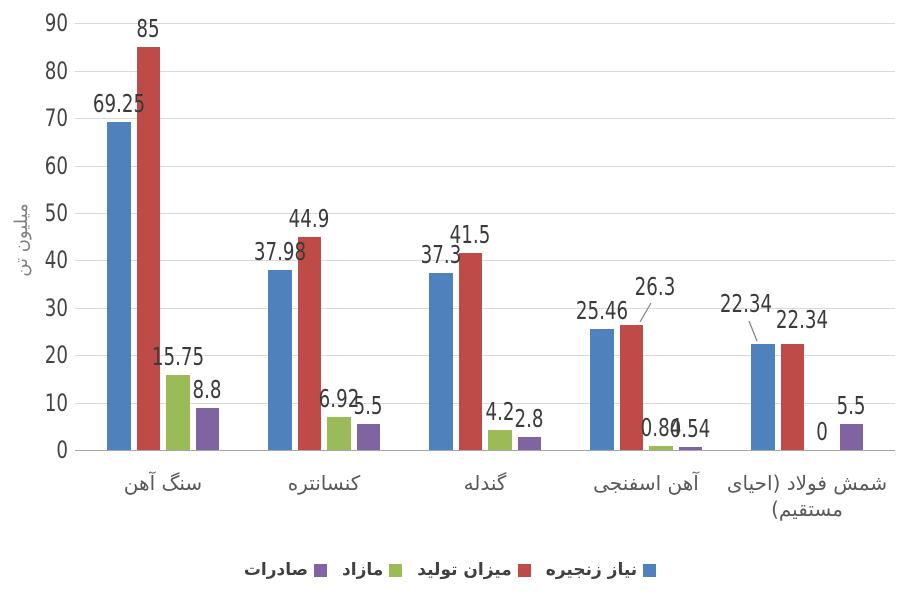 The image size is (900, 609). Describe the element at coordinates (500, 412) in the screenshot. I see `data-label-s2-c2: 4.2` at that location.